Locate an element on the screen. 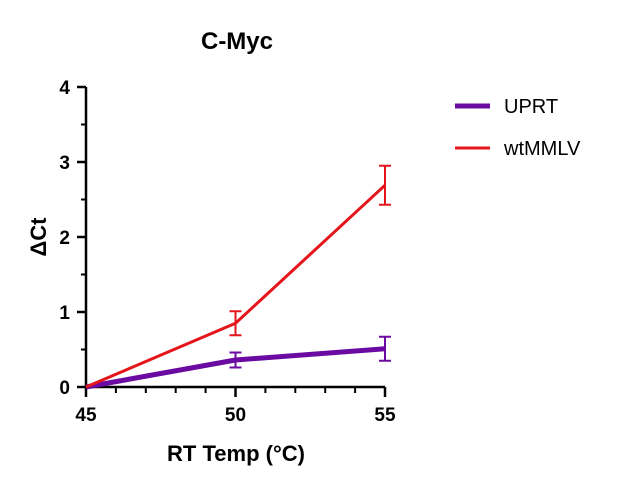 Image resolution: width=620 pixels, height=487 pixels. y-tick-label: 1 is located at coordinates (64, 313).